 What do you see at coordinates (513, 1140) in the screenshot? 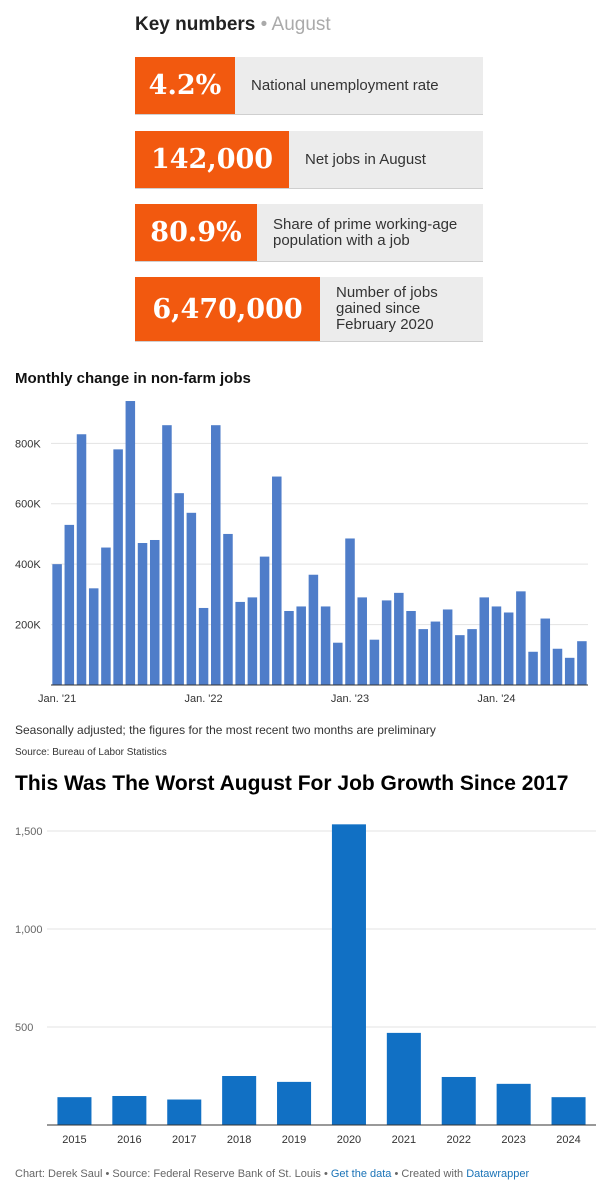
I see `chart2-x-tick-label: 2023` at bounding box center [513, 1140].